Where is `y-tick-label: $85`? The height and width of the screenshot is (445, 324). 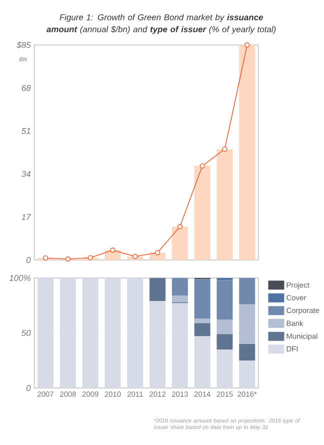 y-tick-label: $85 is located at coordinates (23, 45).